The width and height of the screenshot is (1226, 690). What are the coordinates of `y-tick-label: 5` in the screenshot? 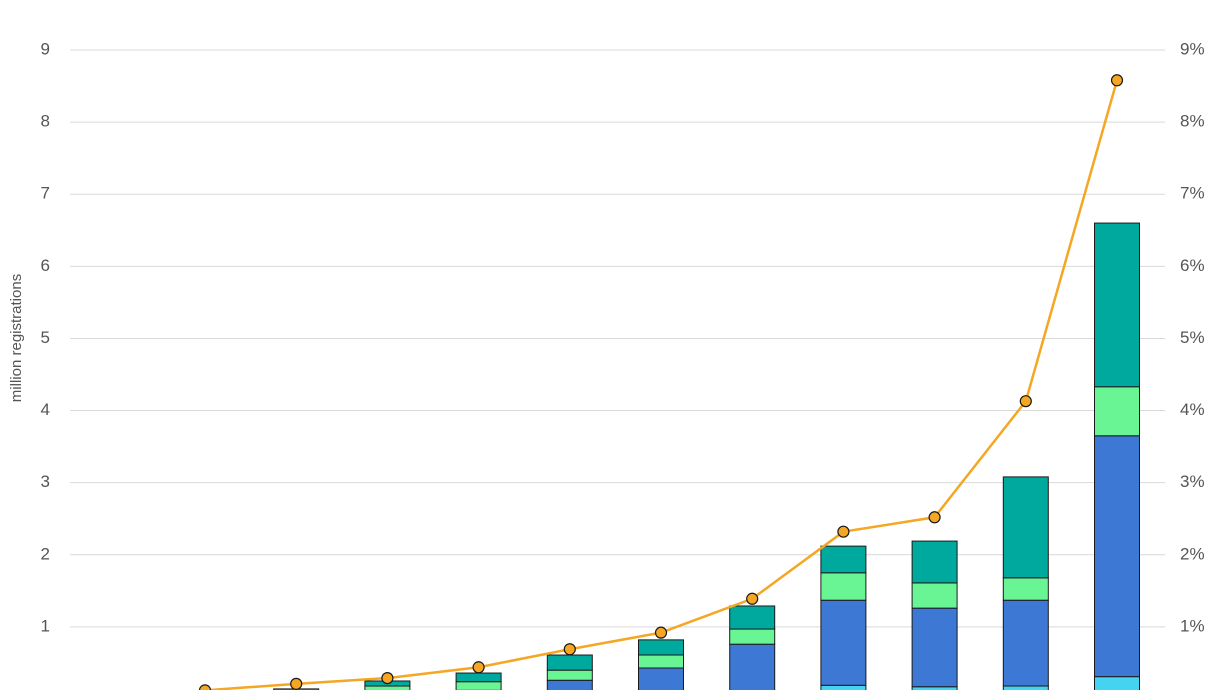 It's located at (45, 337).